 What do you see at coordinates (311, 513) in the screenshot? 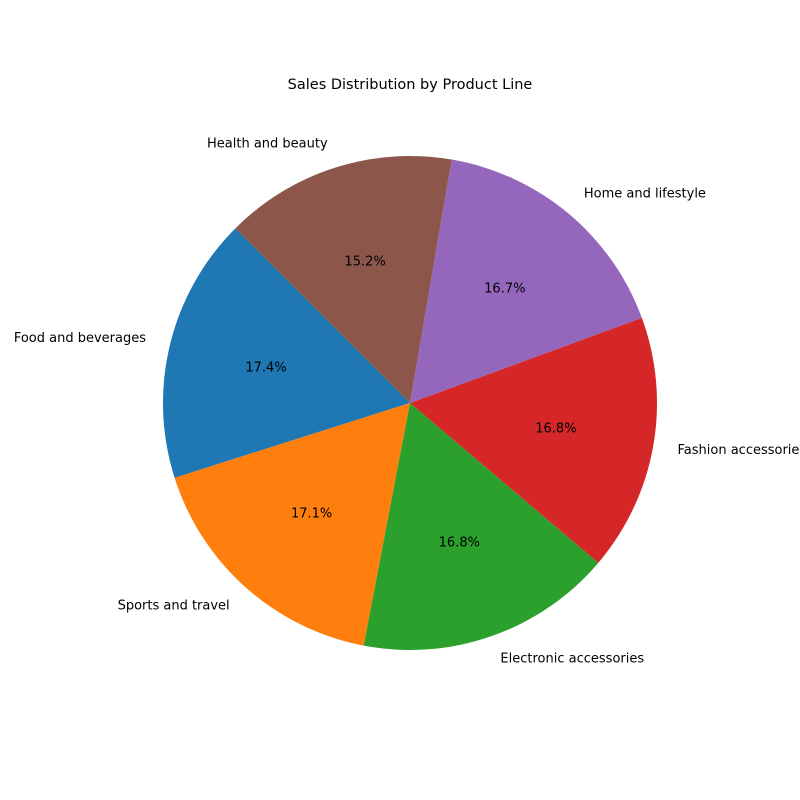
I see `percent-label-sports-and-travel: 17.1%` at bounding box center [311, 513].